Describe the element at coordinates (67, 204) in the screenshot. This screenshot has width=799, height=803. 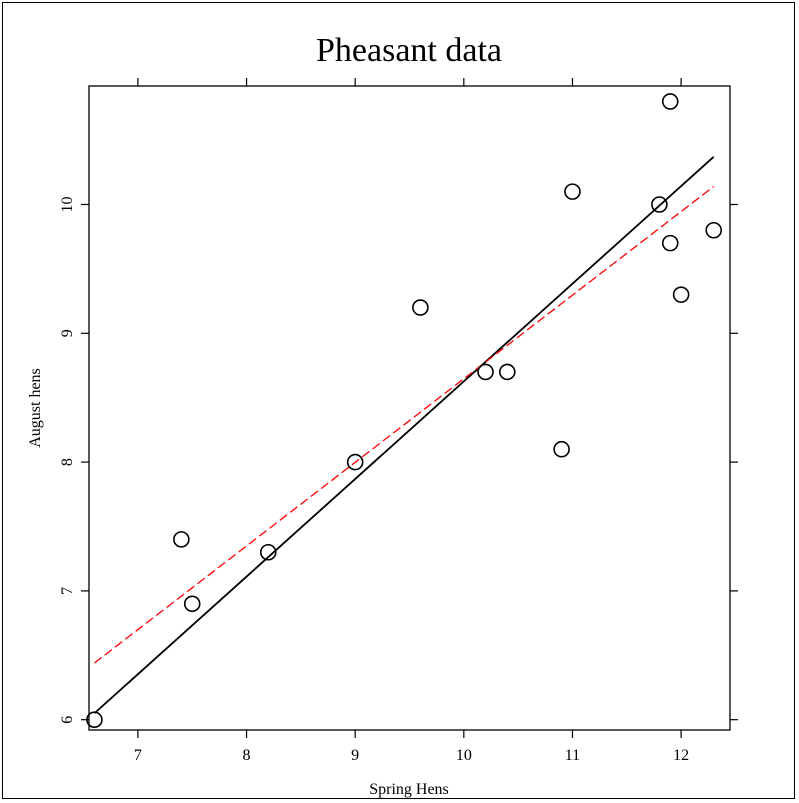
I see `y-tick-label: 10` at that location.